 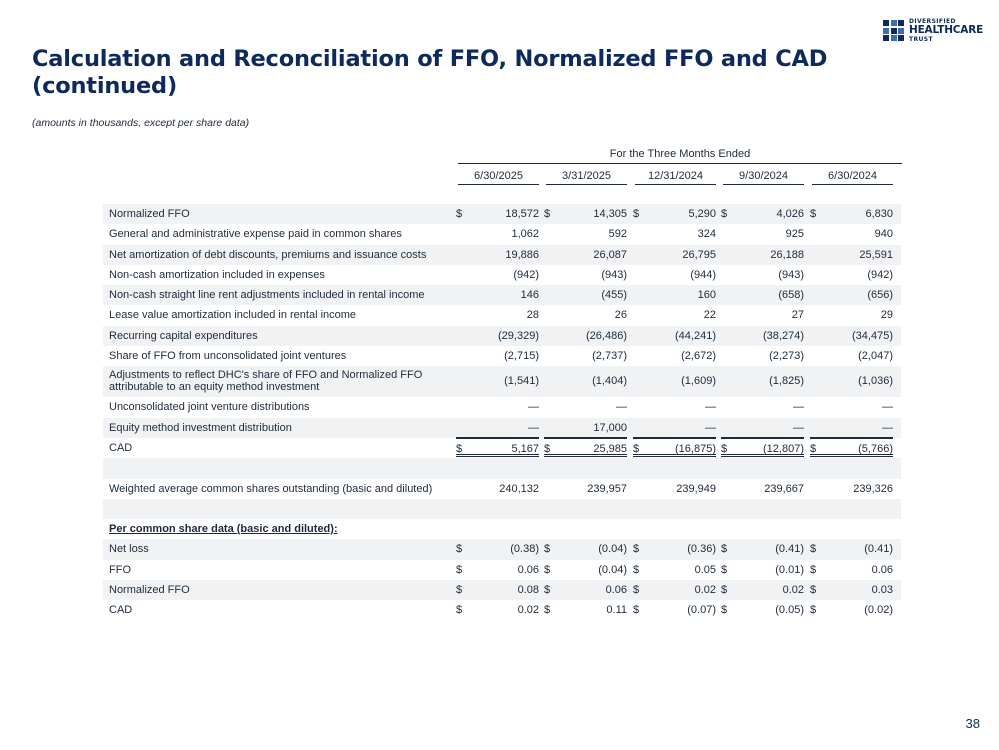 I want to click on cell-value: 17,000, so click(x=610, y=427).